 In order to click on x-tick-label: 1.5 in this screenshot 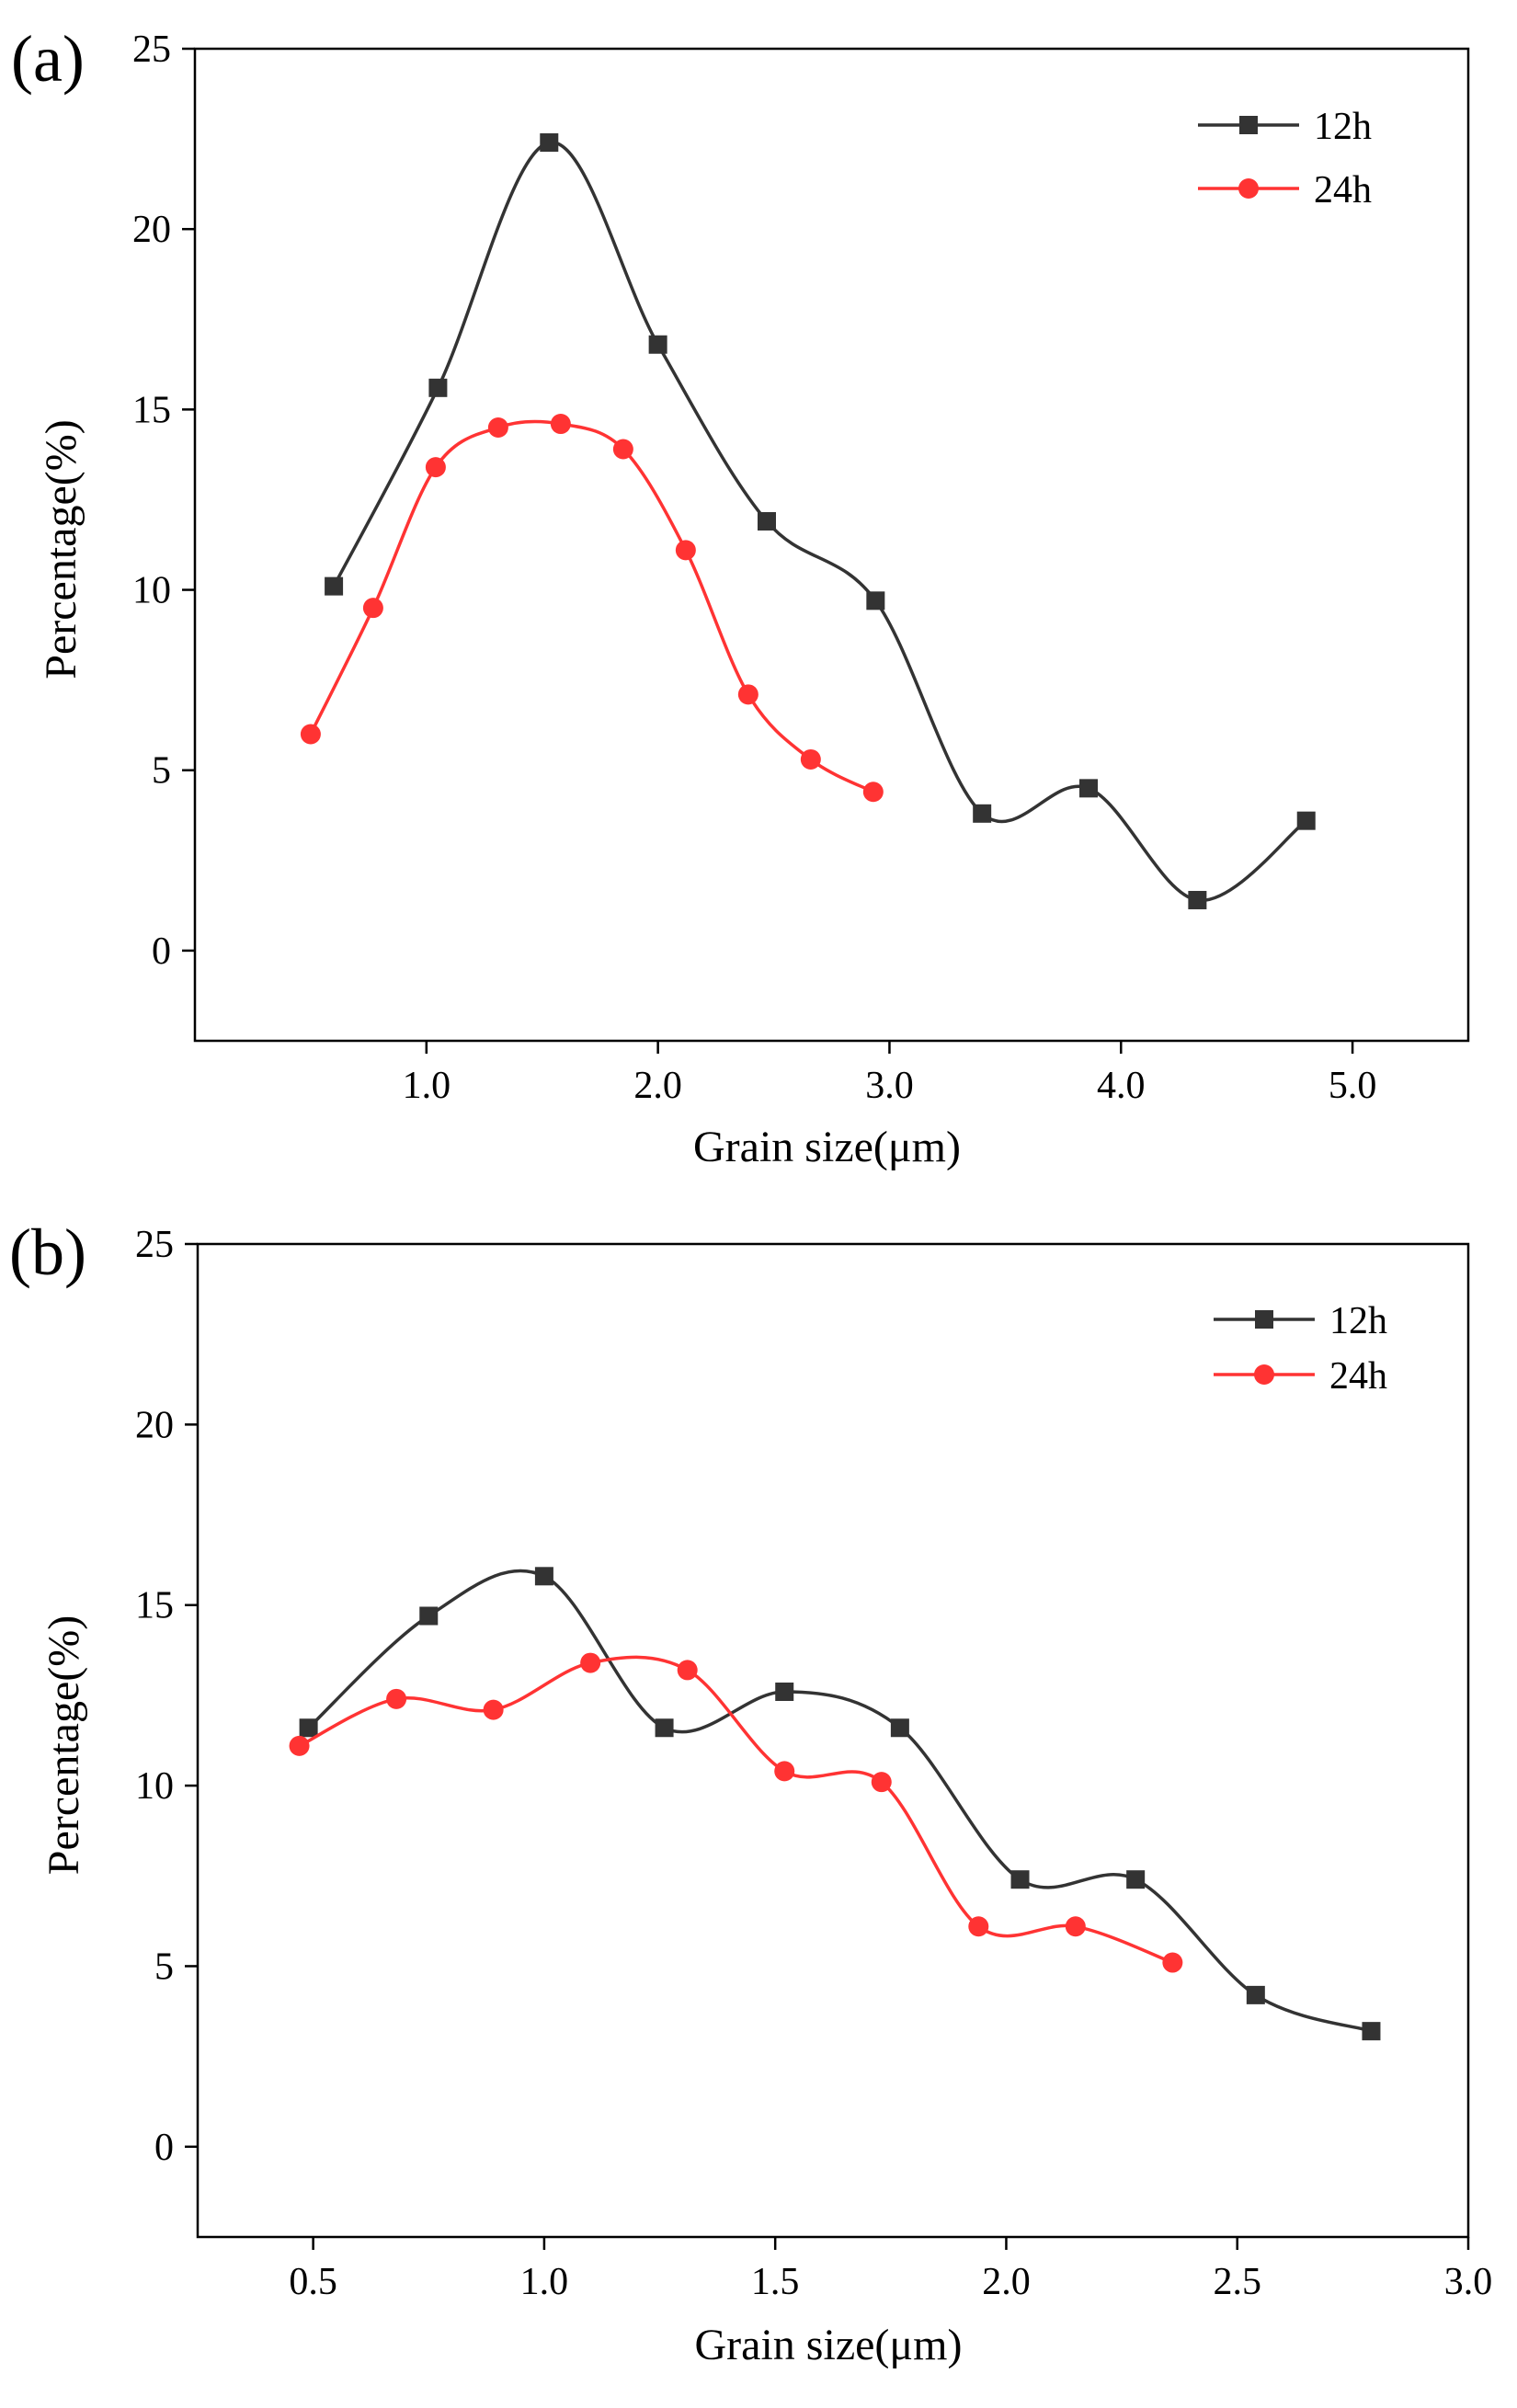, I will do `click(775, 2282)`.